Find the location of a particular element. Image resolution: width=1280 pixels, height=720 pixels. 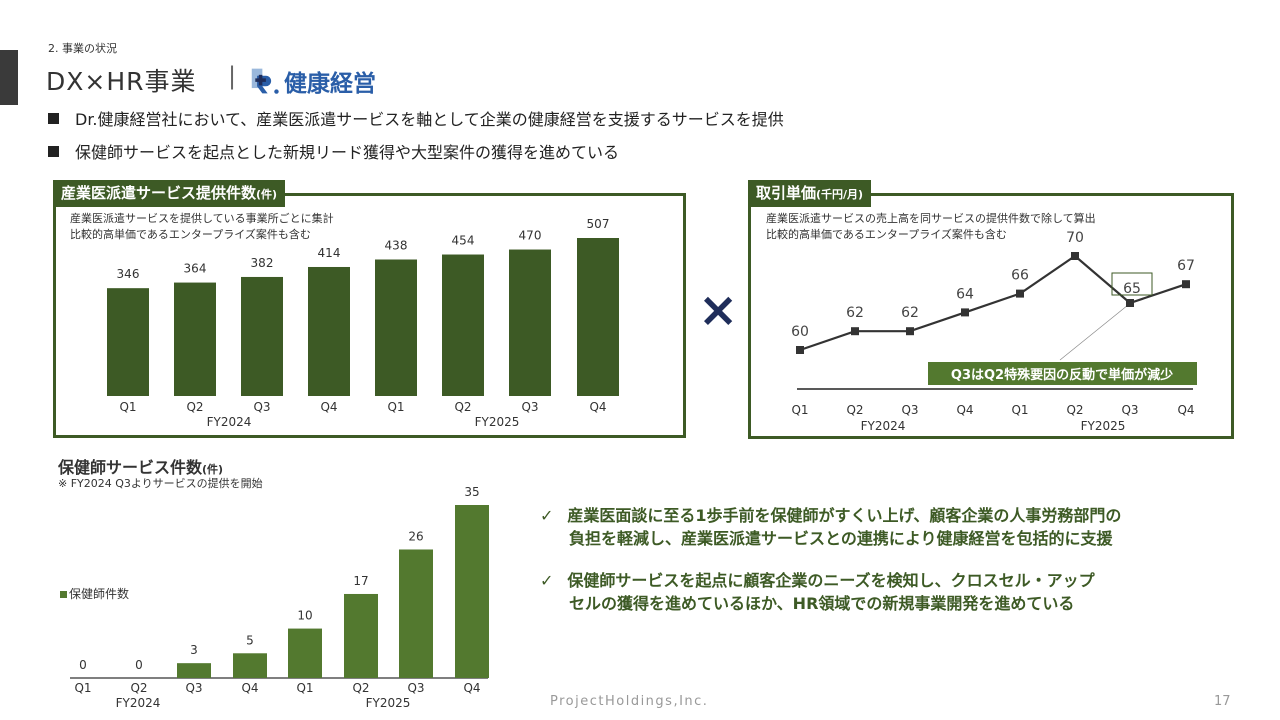

section-marker is located at coordinates (9, 77).